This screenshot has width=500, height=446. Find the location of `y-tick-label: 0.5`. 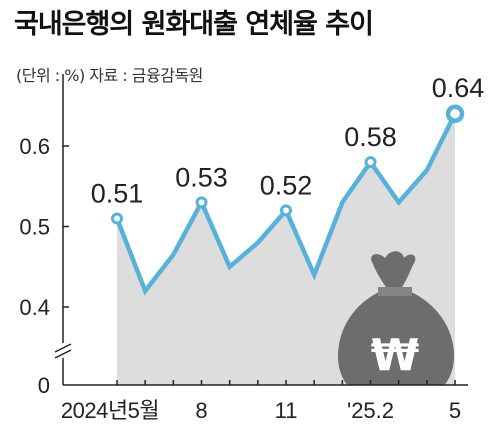

y-tick-label: 0.5 is located at coordinates (34, 227).